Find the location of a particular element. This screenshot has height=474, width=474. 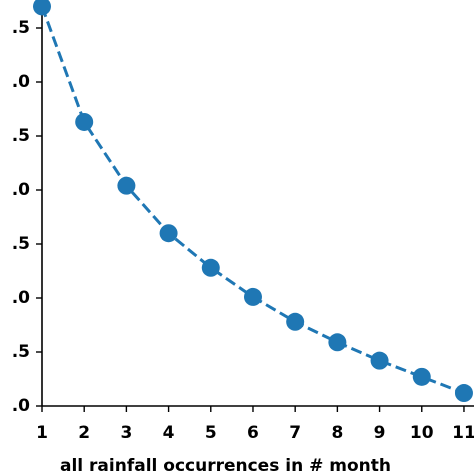

x-tick-label: 10 is located at coordinates (422, 433).